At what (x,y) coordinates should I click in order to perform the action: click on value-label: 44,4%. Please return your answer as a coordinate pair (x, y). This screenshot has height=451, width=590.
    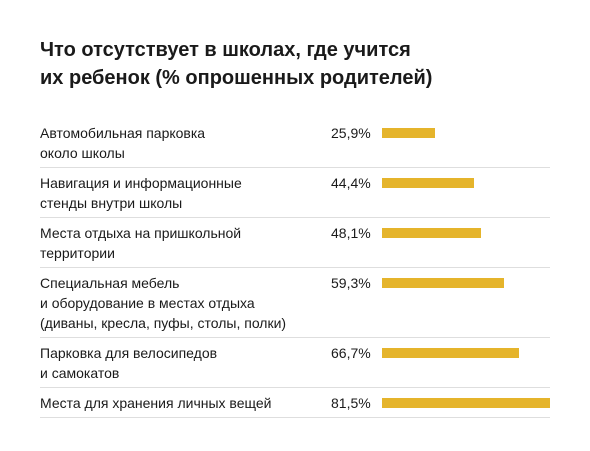
    Looking at the image, I should click on (351, 183).